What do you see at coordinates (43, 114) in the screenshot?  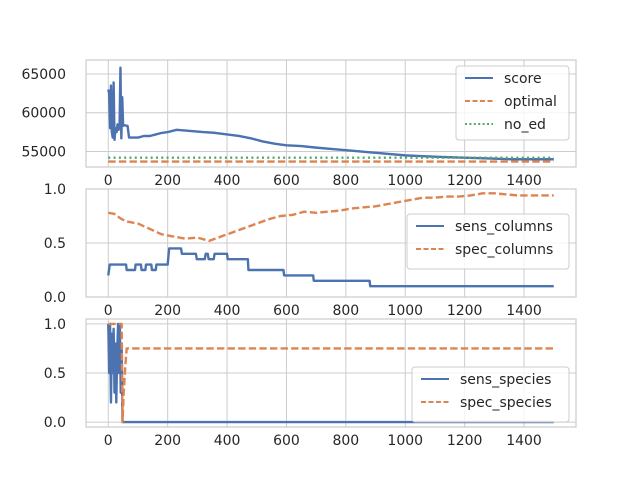 I see `y-tick-label: 60000` at bounding box center [43, 114].